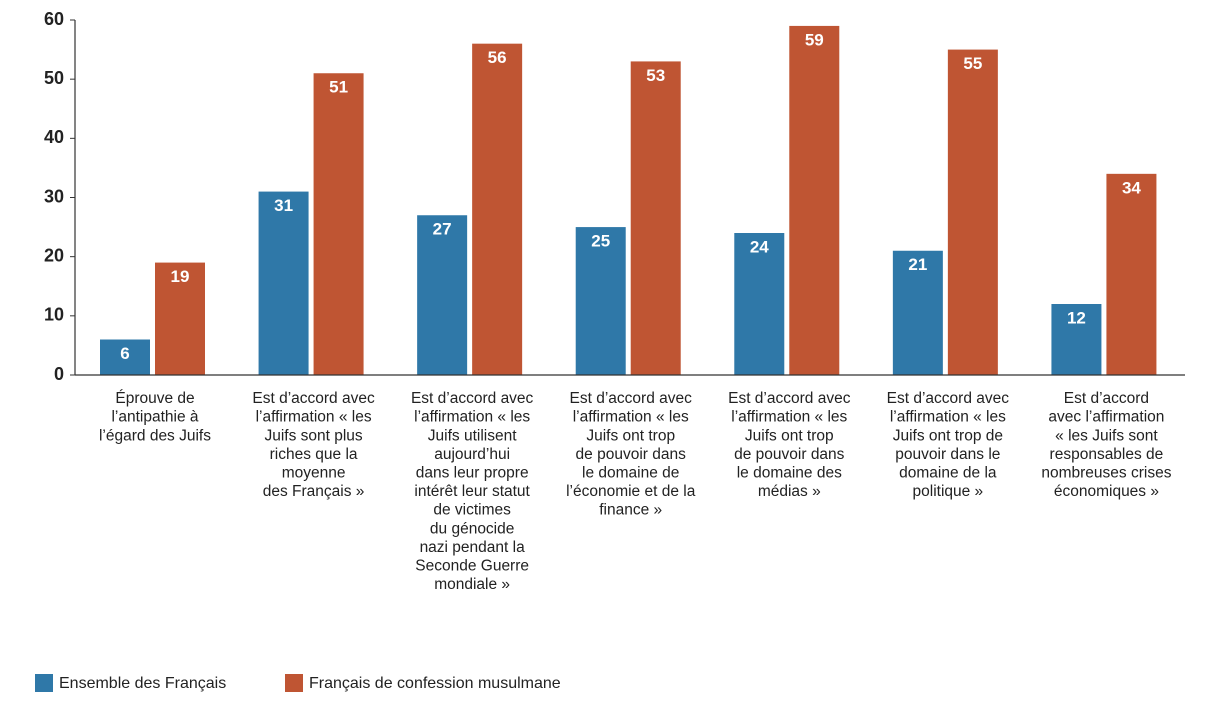  What do you see at coordinates (630, 472) in the screenshot?
I see `x-tick-label: le domaine de` at bounding box center [630, 472].